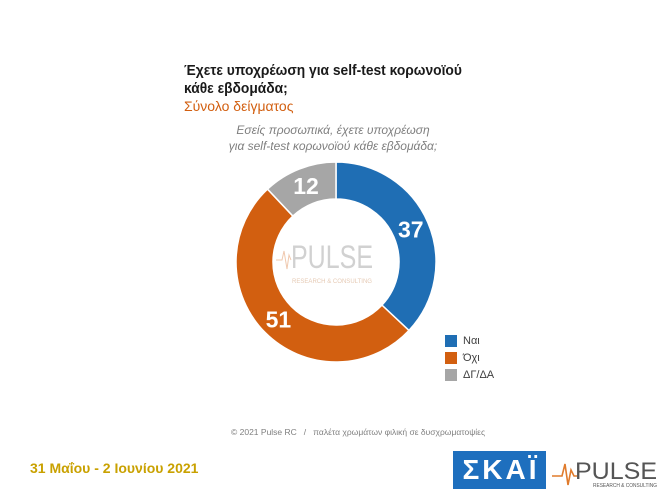  Describe the element at coordinates (279, 320) in the screenshot. I see `data-label-no: 51` at that location.